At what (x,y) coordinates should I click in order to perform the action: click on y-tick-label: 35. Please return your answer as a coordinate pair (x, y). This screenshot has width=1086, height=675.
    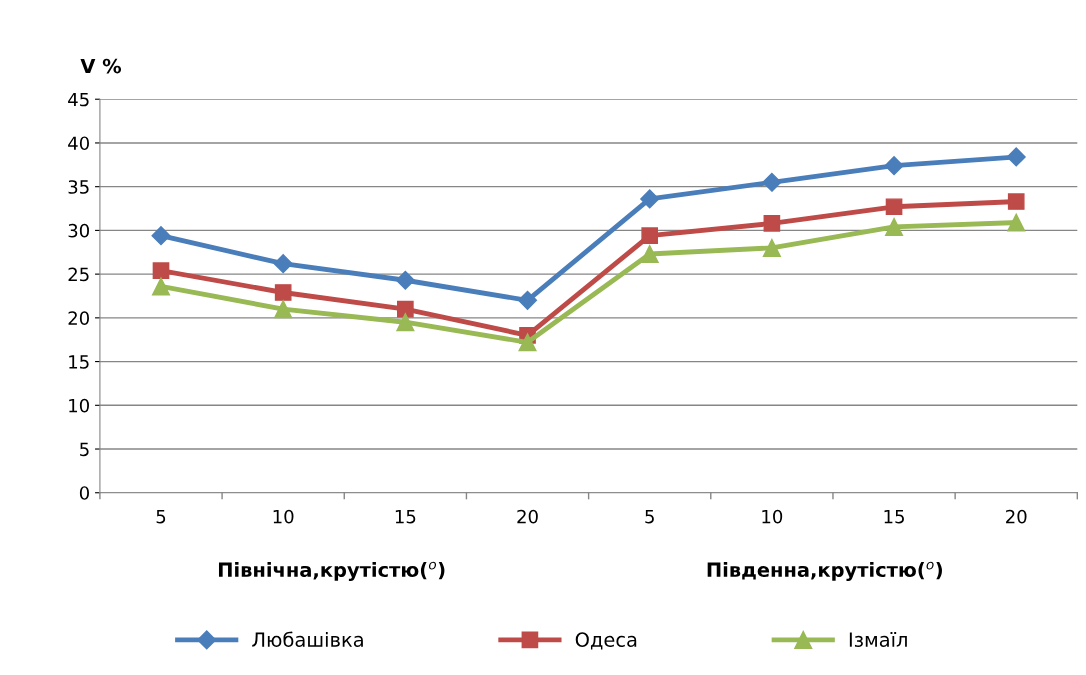
    Looking at the image, I should click on (78, 187).